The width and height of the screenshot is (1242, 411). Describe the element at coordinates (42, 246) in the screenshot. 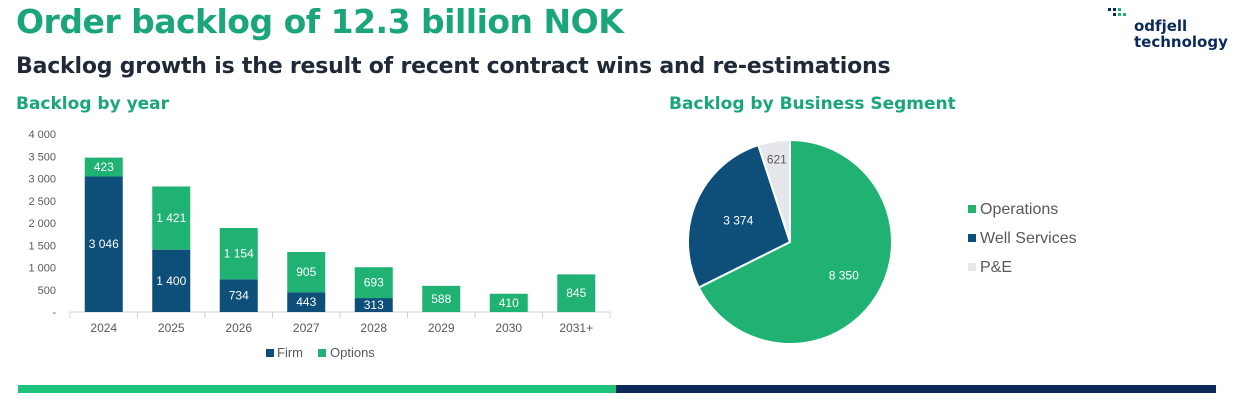

I see `y-tick-label: 1 500` at that location.